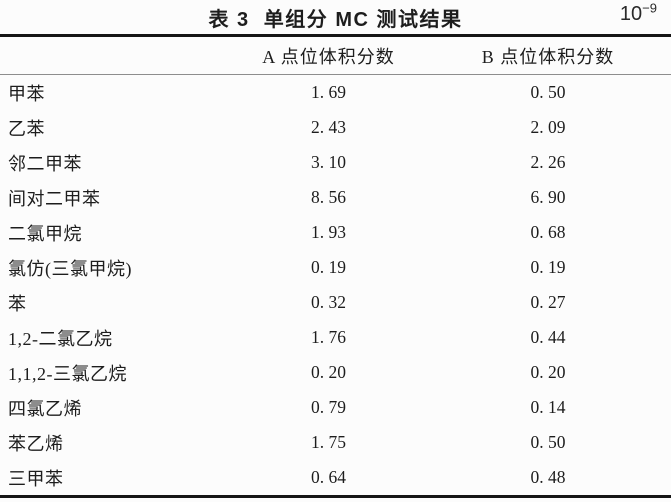  Describe the element at coordinates (548, 302) in the screenshot. I see `site-b-value-cell: 0. 27` at that location.